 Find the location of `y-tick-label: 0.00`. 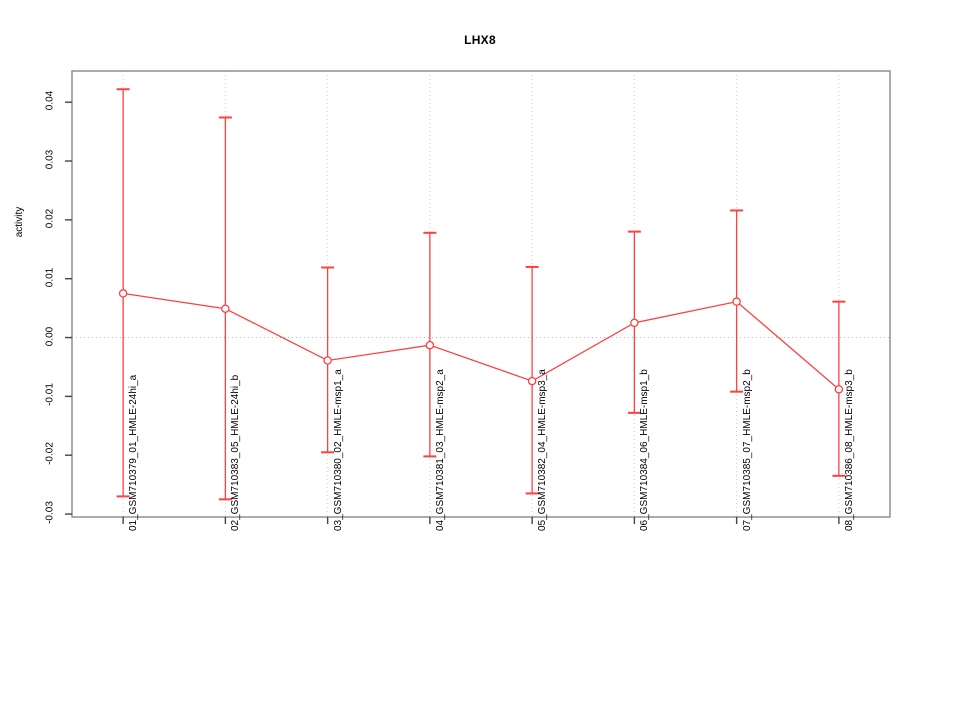

y-tick-label: 0.00 is located at coordinates (50, 336).